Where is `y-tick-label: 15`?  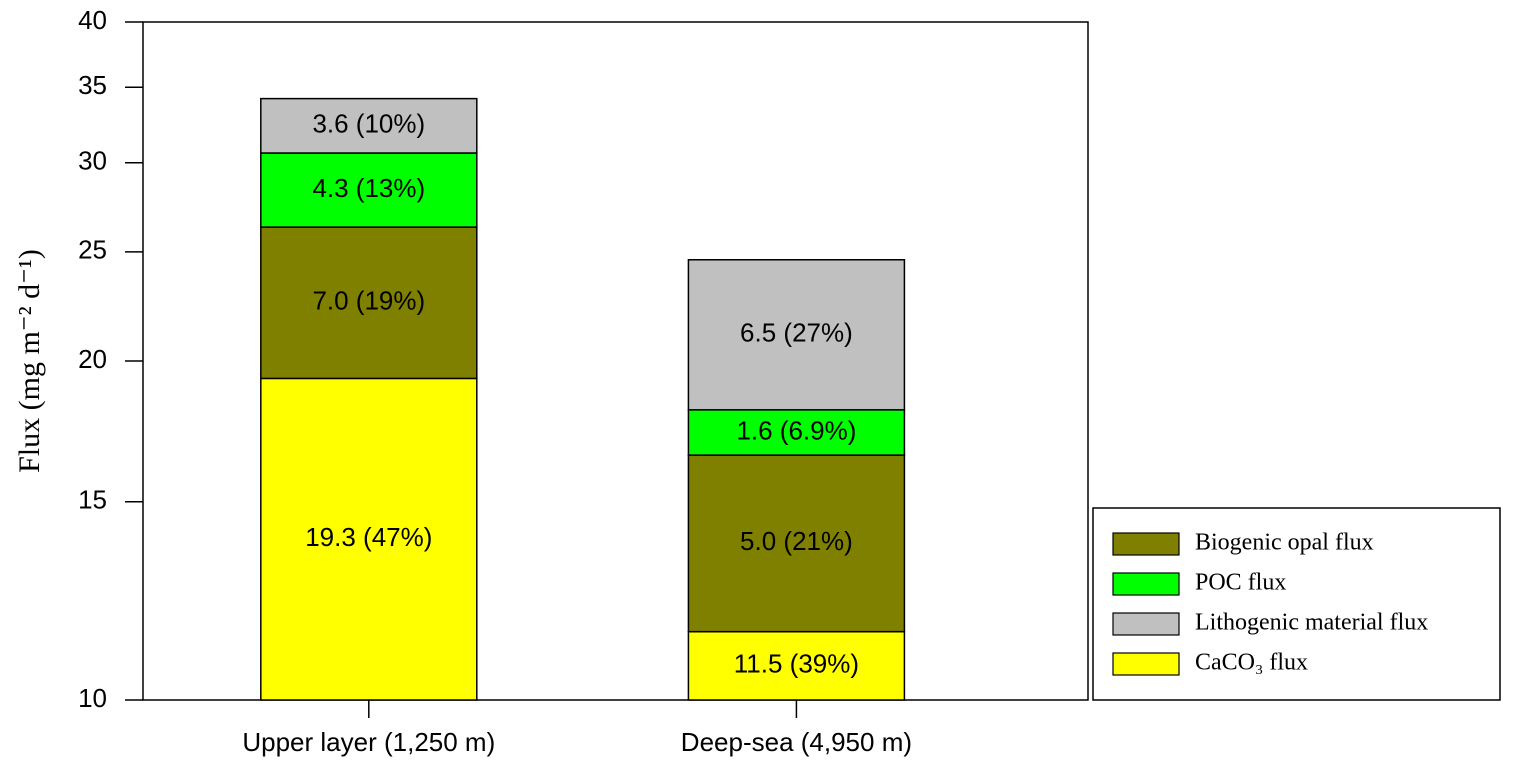
y-tick-label: 15 is located at coordinates (92, 500).